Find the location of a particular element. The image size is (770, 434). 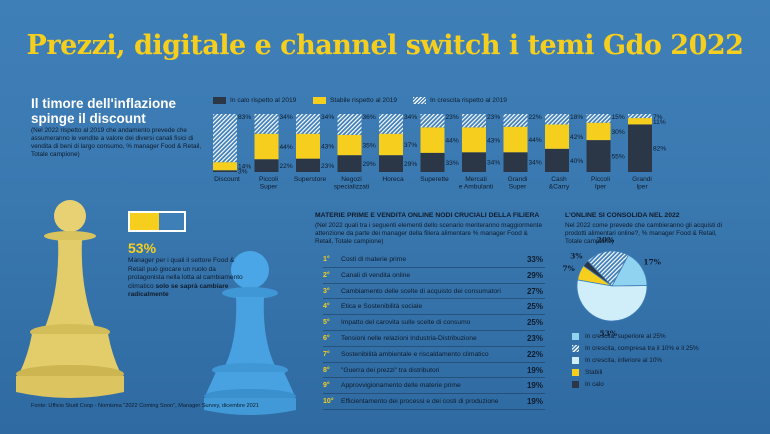

category-label-6: Mercati is located at coordinates (476, 179).